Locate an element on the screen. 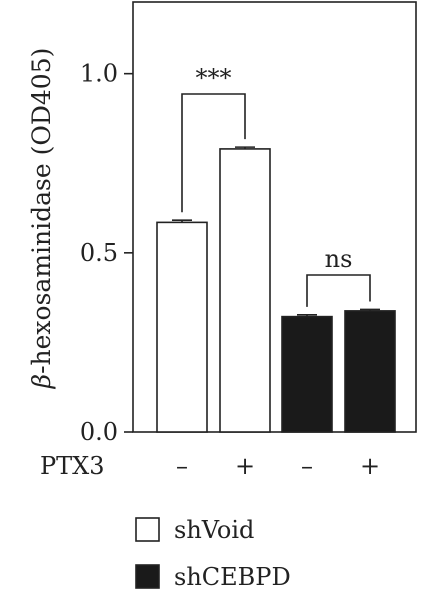  legend-label: shCEBPD is located at coordinates (232, 577).